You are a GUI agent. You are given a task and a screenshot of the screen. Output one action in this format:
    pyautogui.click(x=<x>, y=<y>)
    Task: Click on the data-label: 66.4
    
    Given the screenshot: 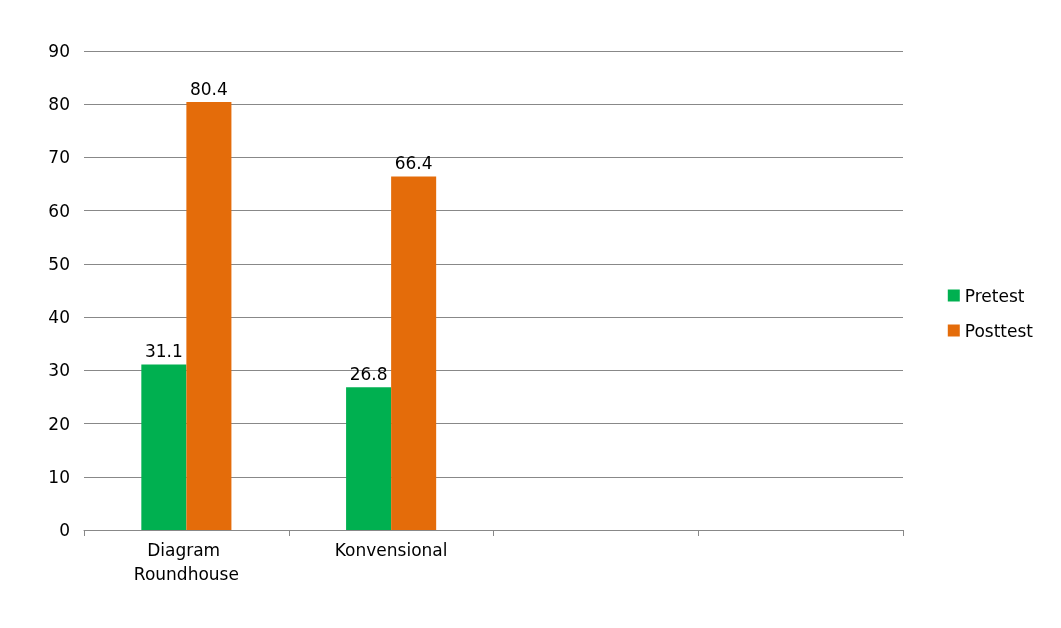 What is the action you would take?
    pyautogui.click(x=413, y=163)
    